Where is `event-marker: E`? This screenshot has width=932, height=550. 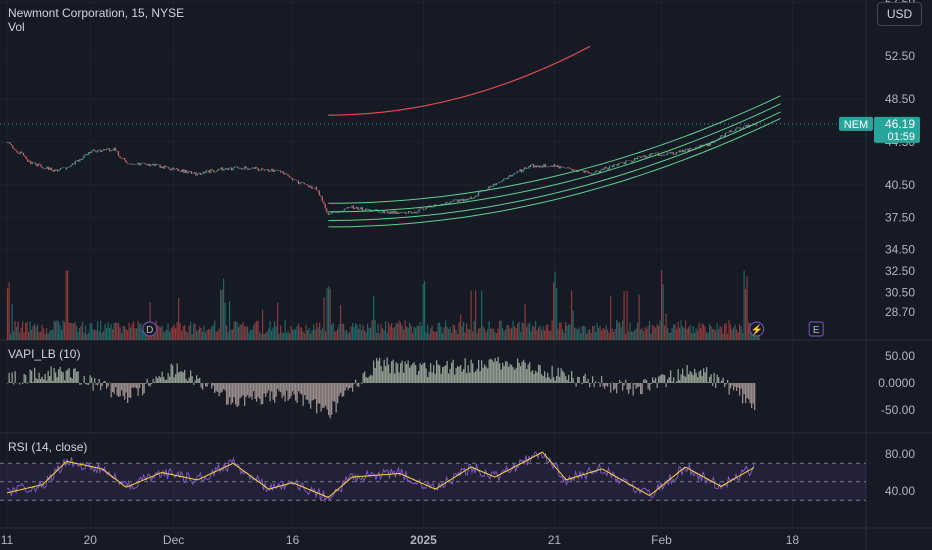 event-marker: E is located at coordinates (816, 329).